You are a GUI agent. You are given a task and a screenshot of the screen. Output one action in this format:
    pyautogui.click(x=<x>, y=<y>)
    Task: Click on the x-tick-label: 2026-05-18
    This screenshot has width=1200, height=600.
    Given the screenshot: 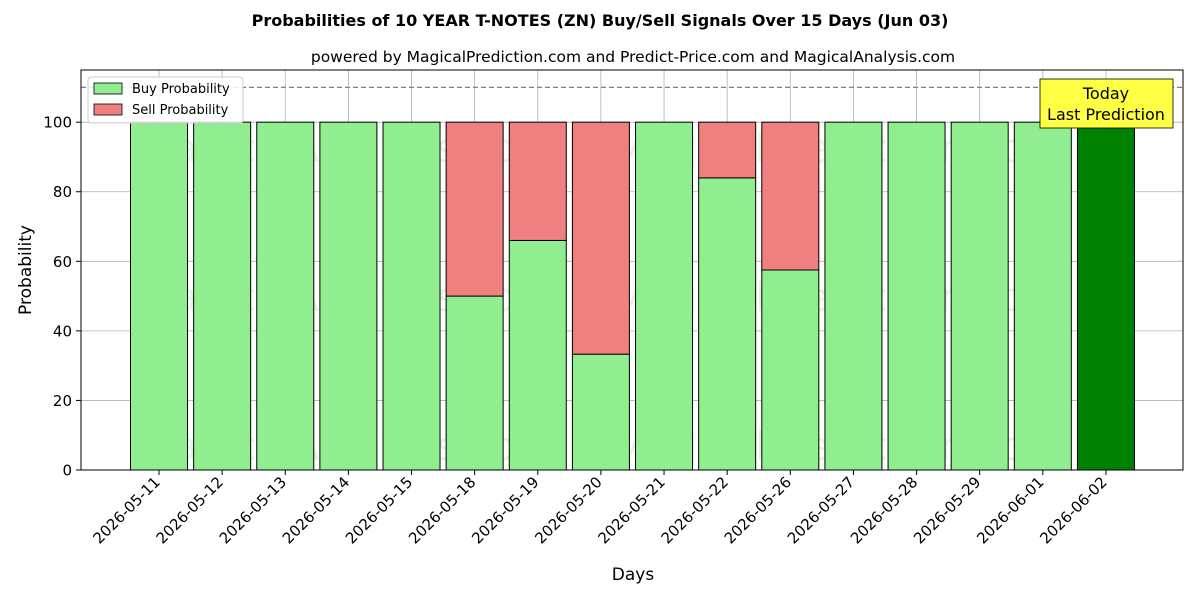 What is the action you would take?
    pyautogui.click(x=442, y=510)
    